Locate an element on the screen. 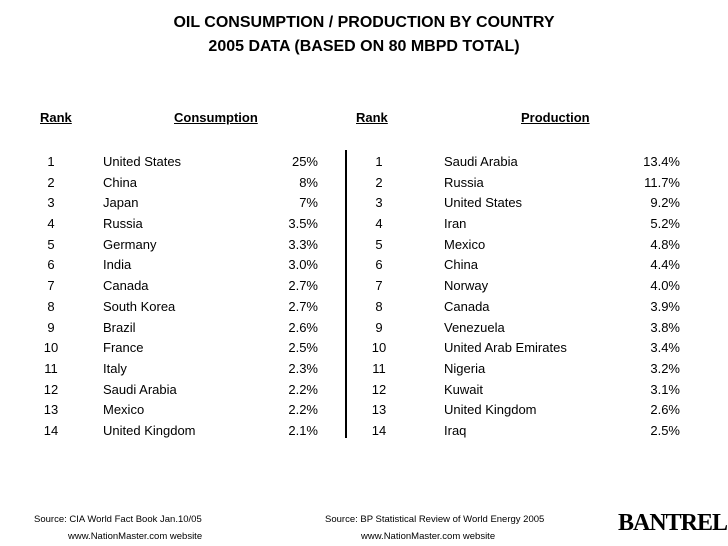  table-cell-value: 3.2% is located at coordinates (665, 368).